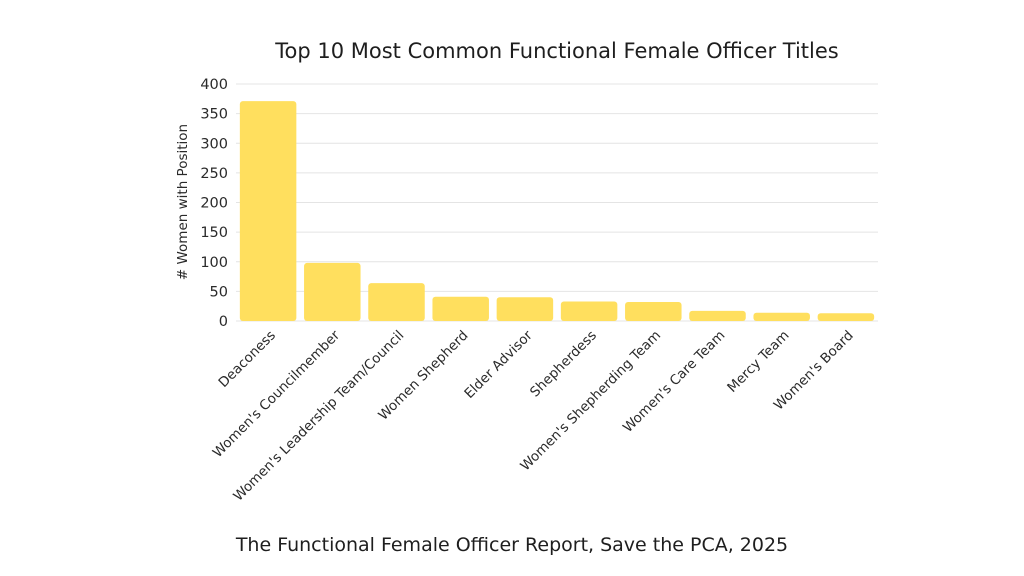 Image resolution: width=1024 pixels, height=576 pixels. What do you see at coordinates (183, 202) in the screenshot?
I see `y-axis-label: # Women with Position` at bounding box center [183, 202].